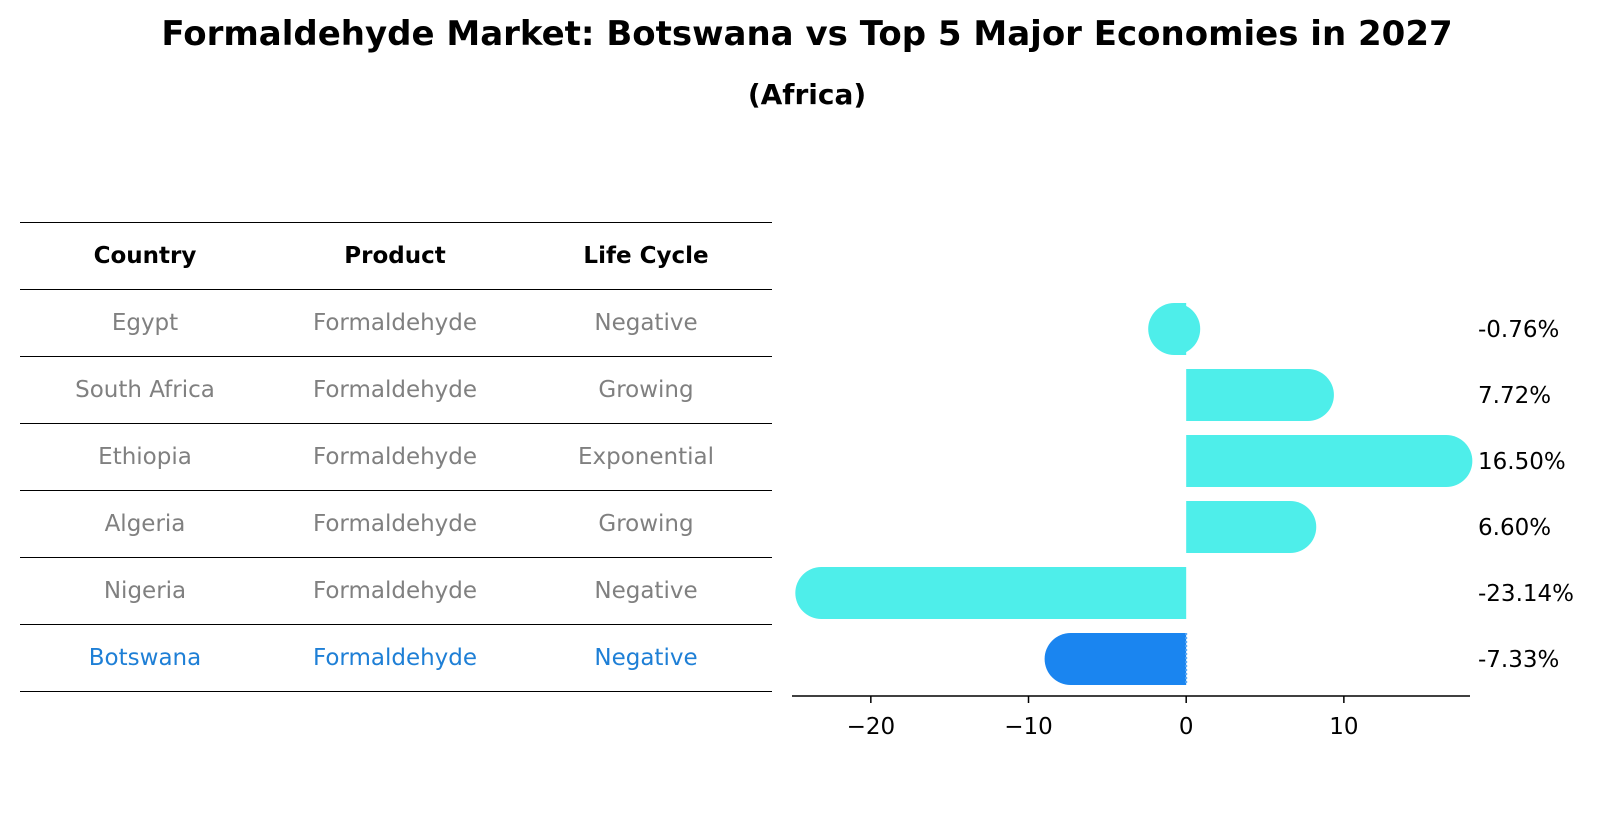 The image size is (1614, 823). Describe the element at coordinates (821, 593) in the screenshot. I see `bar-cap-nigeria` at that location.